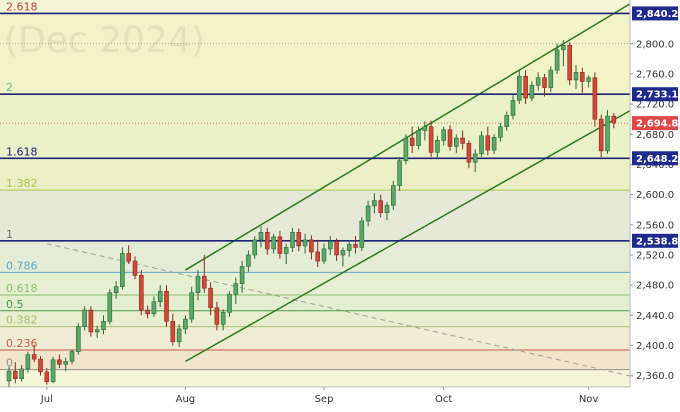 The image size is (680, 412). I want to click on fib-label: 0.786, so click(22, 265).